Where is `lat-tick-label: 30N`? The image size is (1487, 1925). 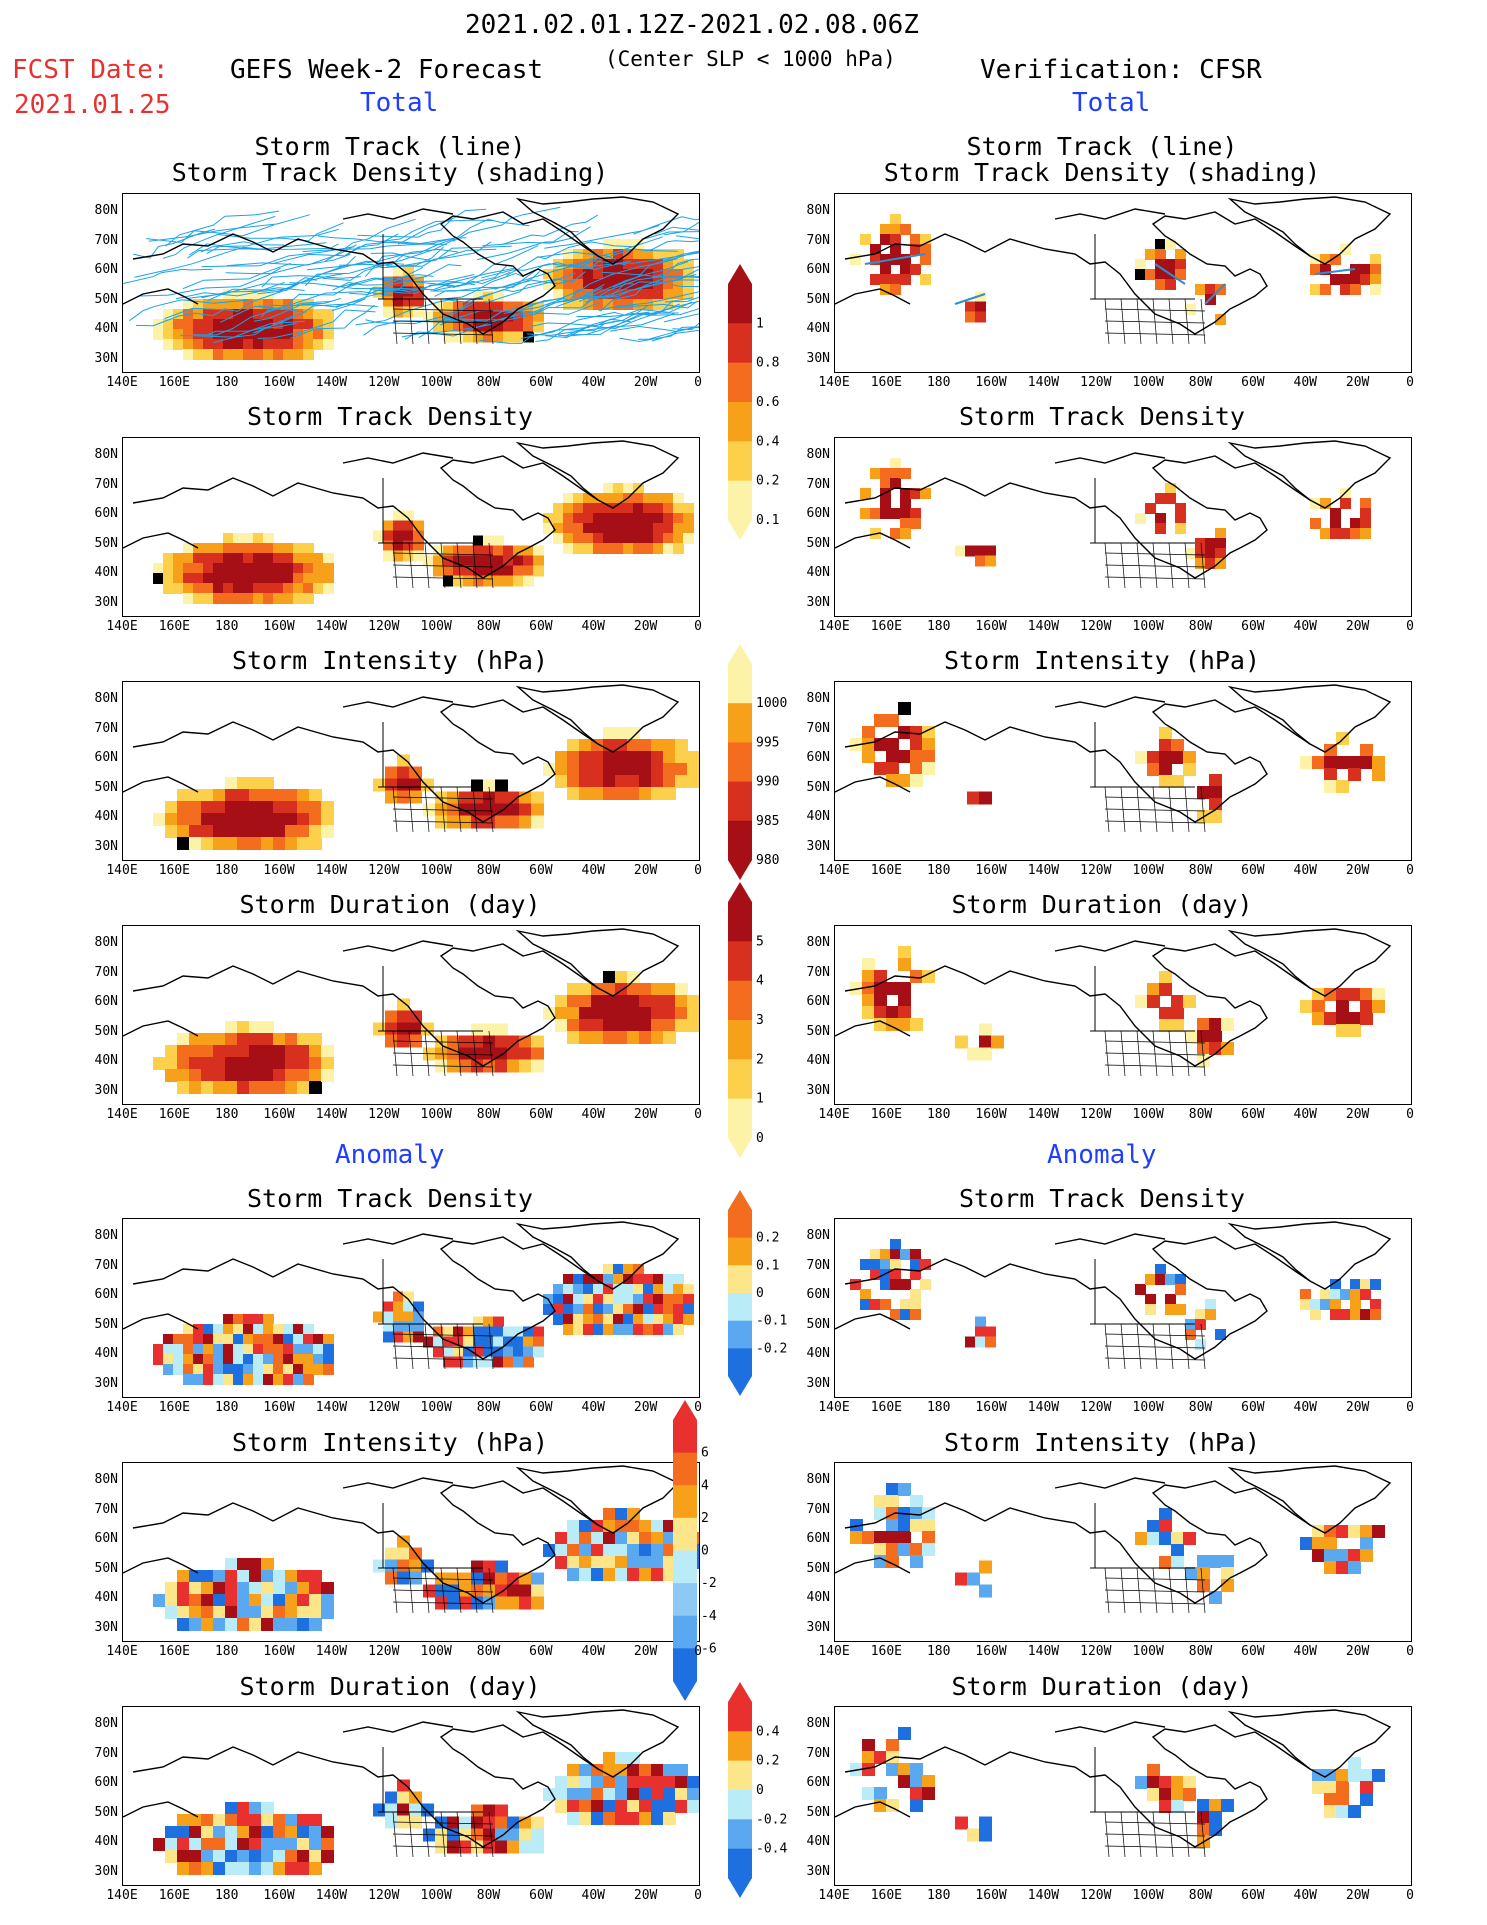 lat-tick-label: 30N is located at coordinates (818, 1871).